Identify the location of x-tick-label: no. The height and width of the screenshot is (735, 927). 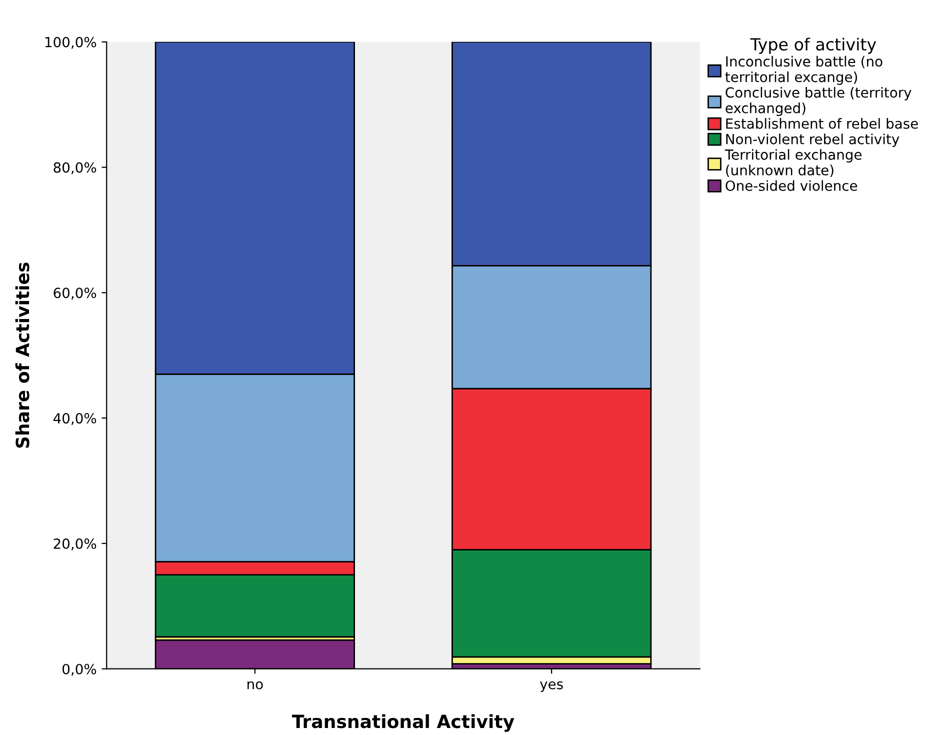
(255, 685).